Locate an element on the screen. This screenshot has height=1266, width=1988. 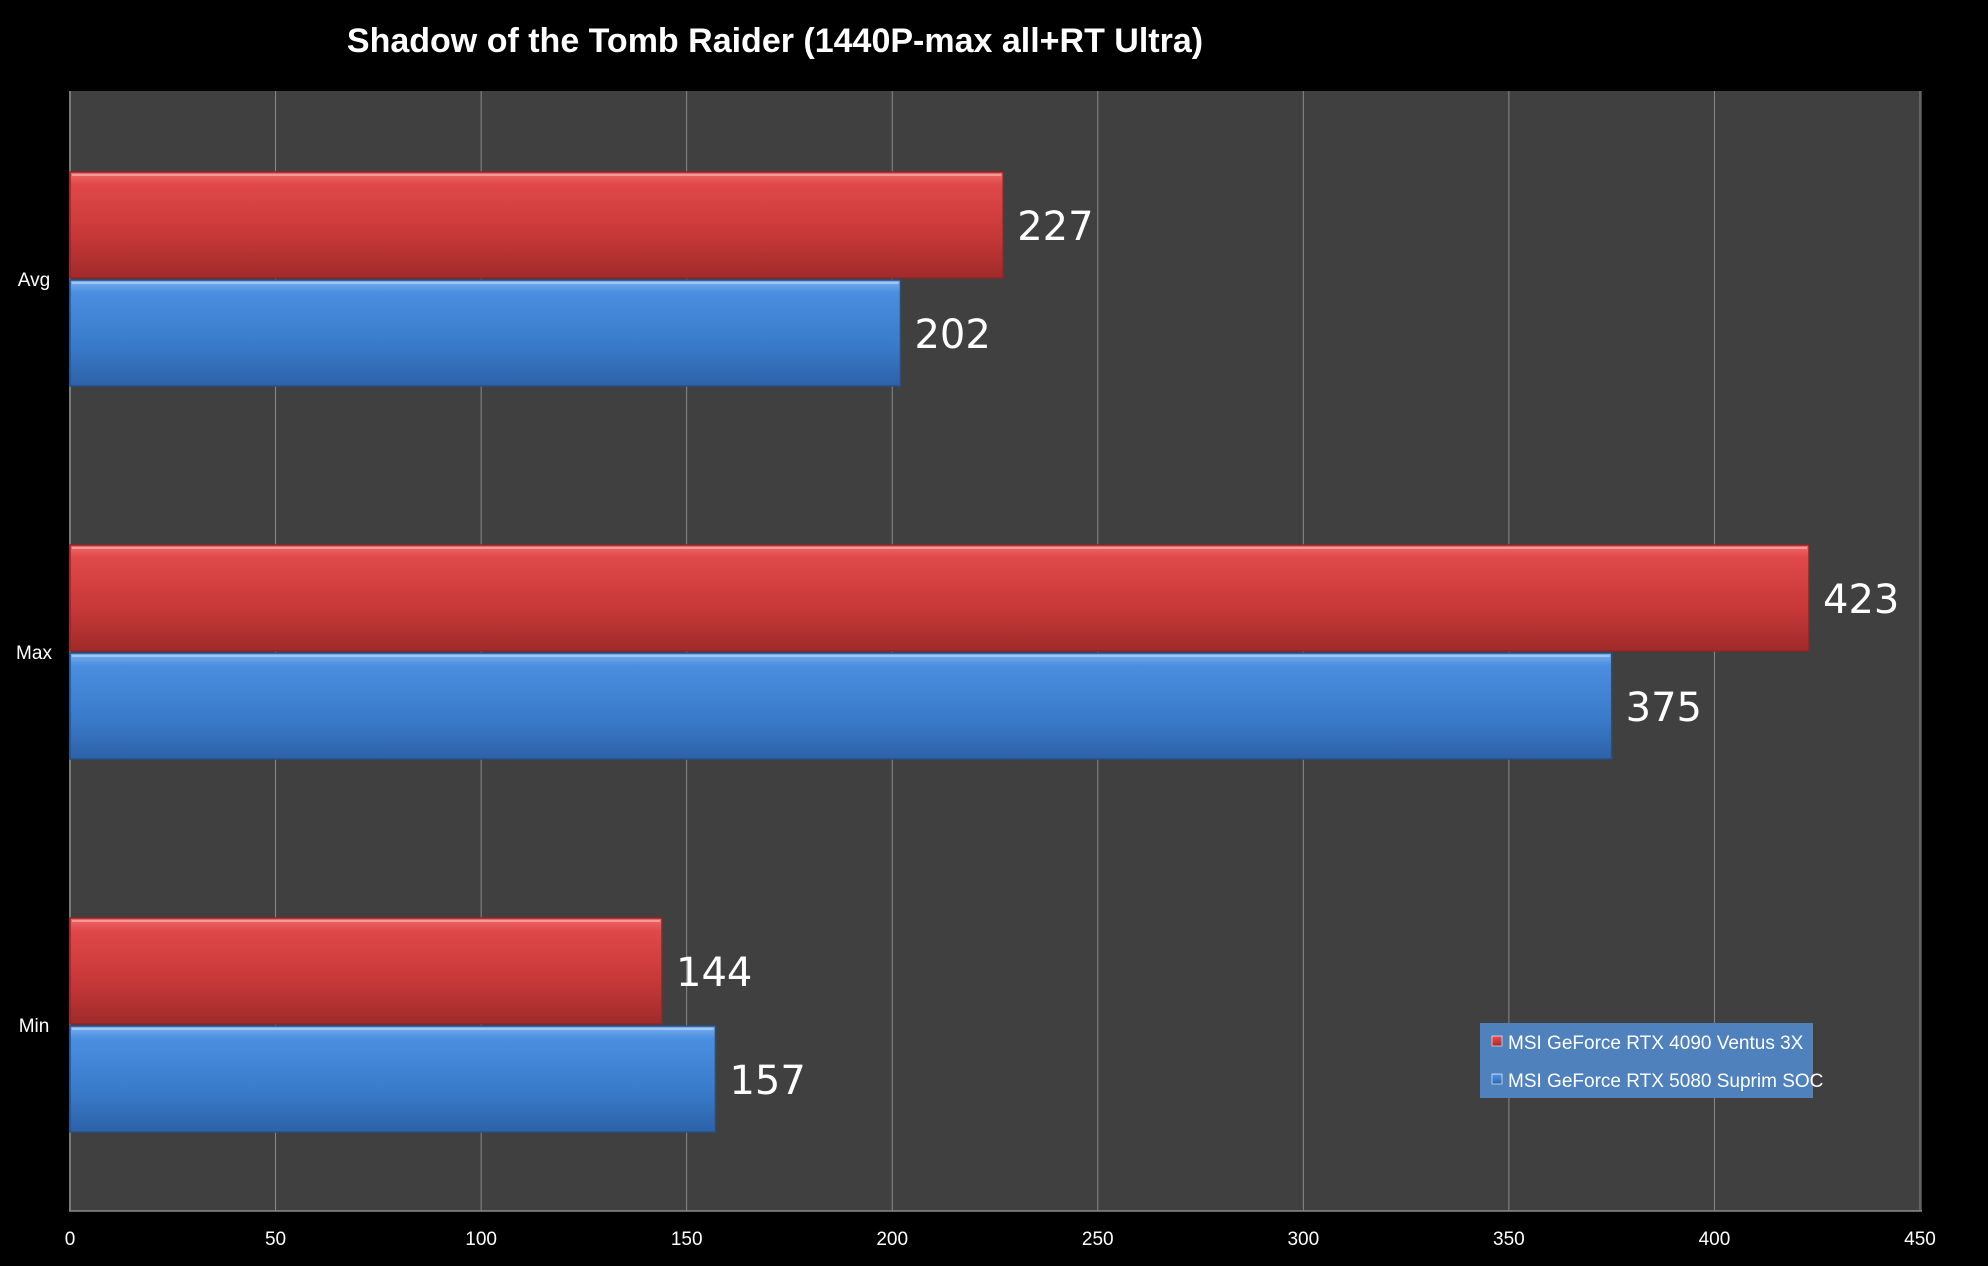
data-label-avg-series-0: 227 is located at coordinates (1055, 227).